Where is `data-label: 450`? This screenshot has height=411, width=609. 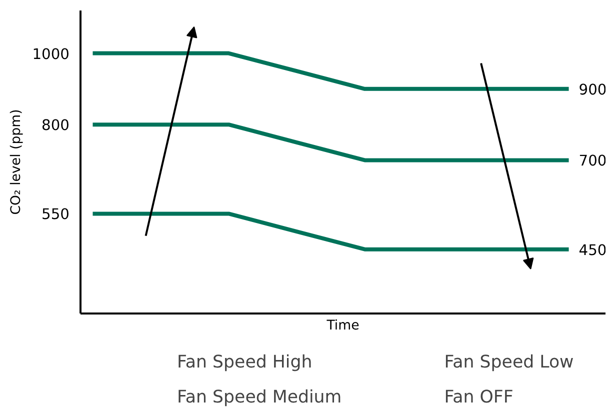
data-label: 450 is located at coordinates (592, 250).